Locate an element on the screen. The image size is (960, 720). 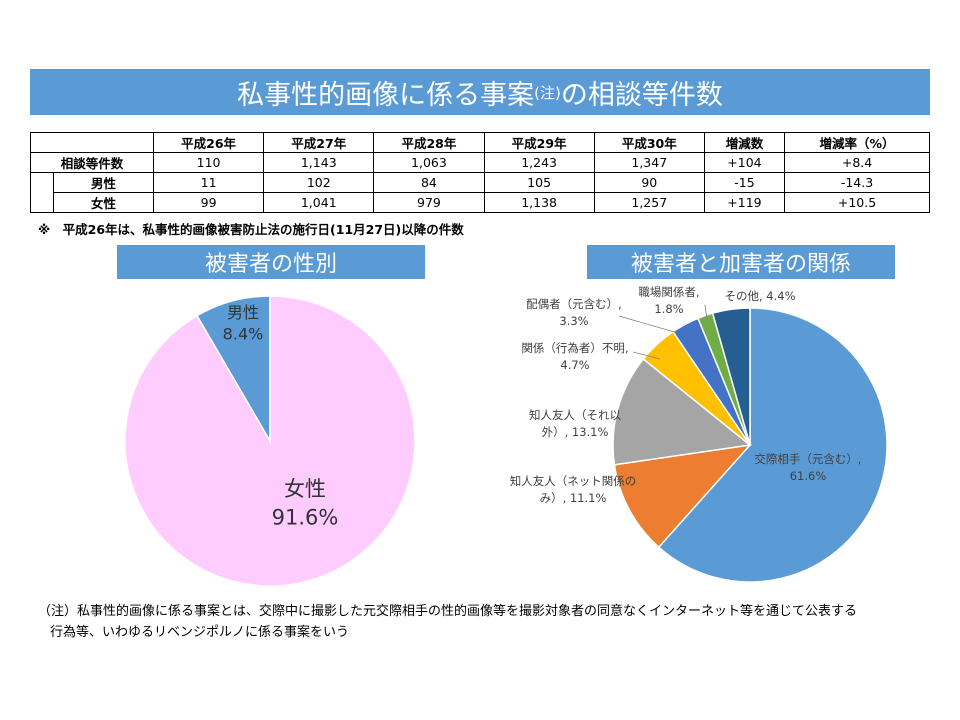
gender-pie-chart: 男性 8.4% 女性 91.6% is located at coordinates (270, 441).